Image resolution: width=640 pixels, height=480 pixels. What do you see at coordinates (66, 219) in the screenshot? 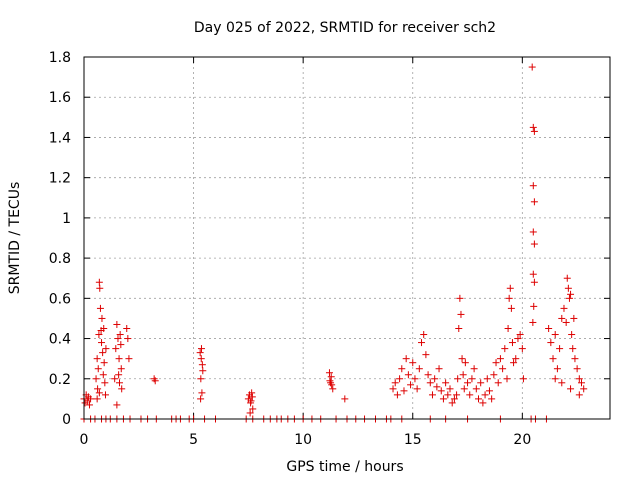
I see `y-tick-label: 1` at bounding box center [66, 219].